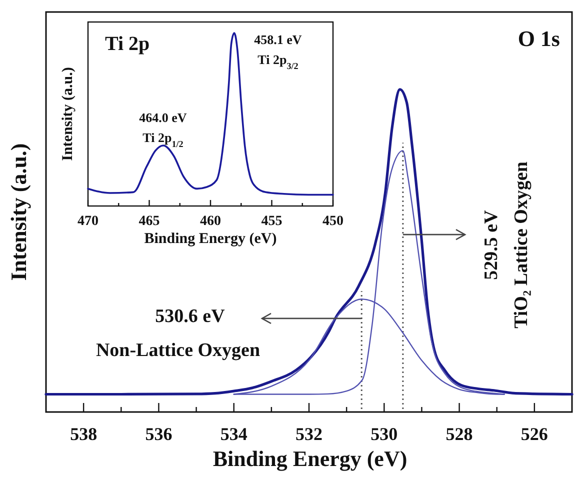 This screenshot has width=574, height=477. Describe the element at coordinates (539, 38) in the screenshot. I see `chart-title: O 1s` at that location.